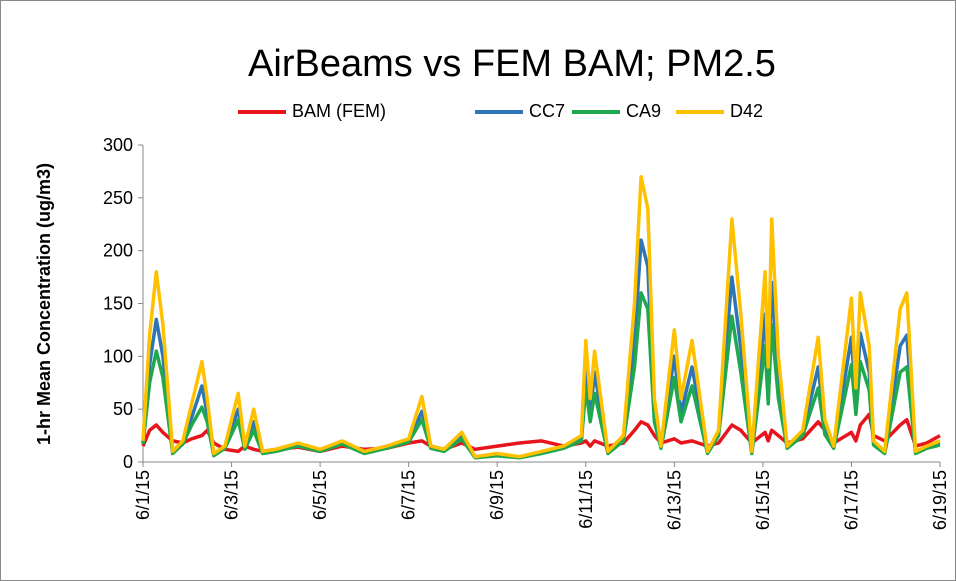  Describe the element at coordinates (497, 495) in the screenshot. I see `x-tick-label: 6/9/15` at that location.